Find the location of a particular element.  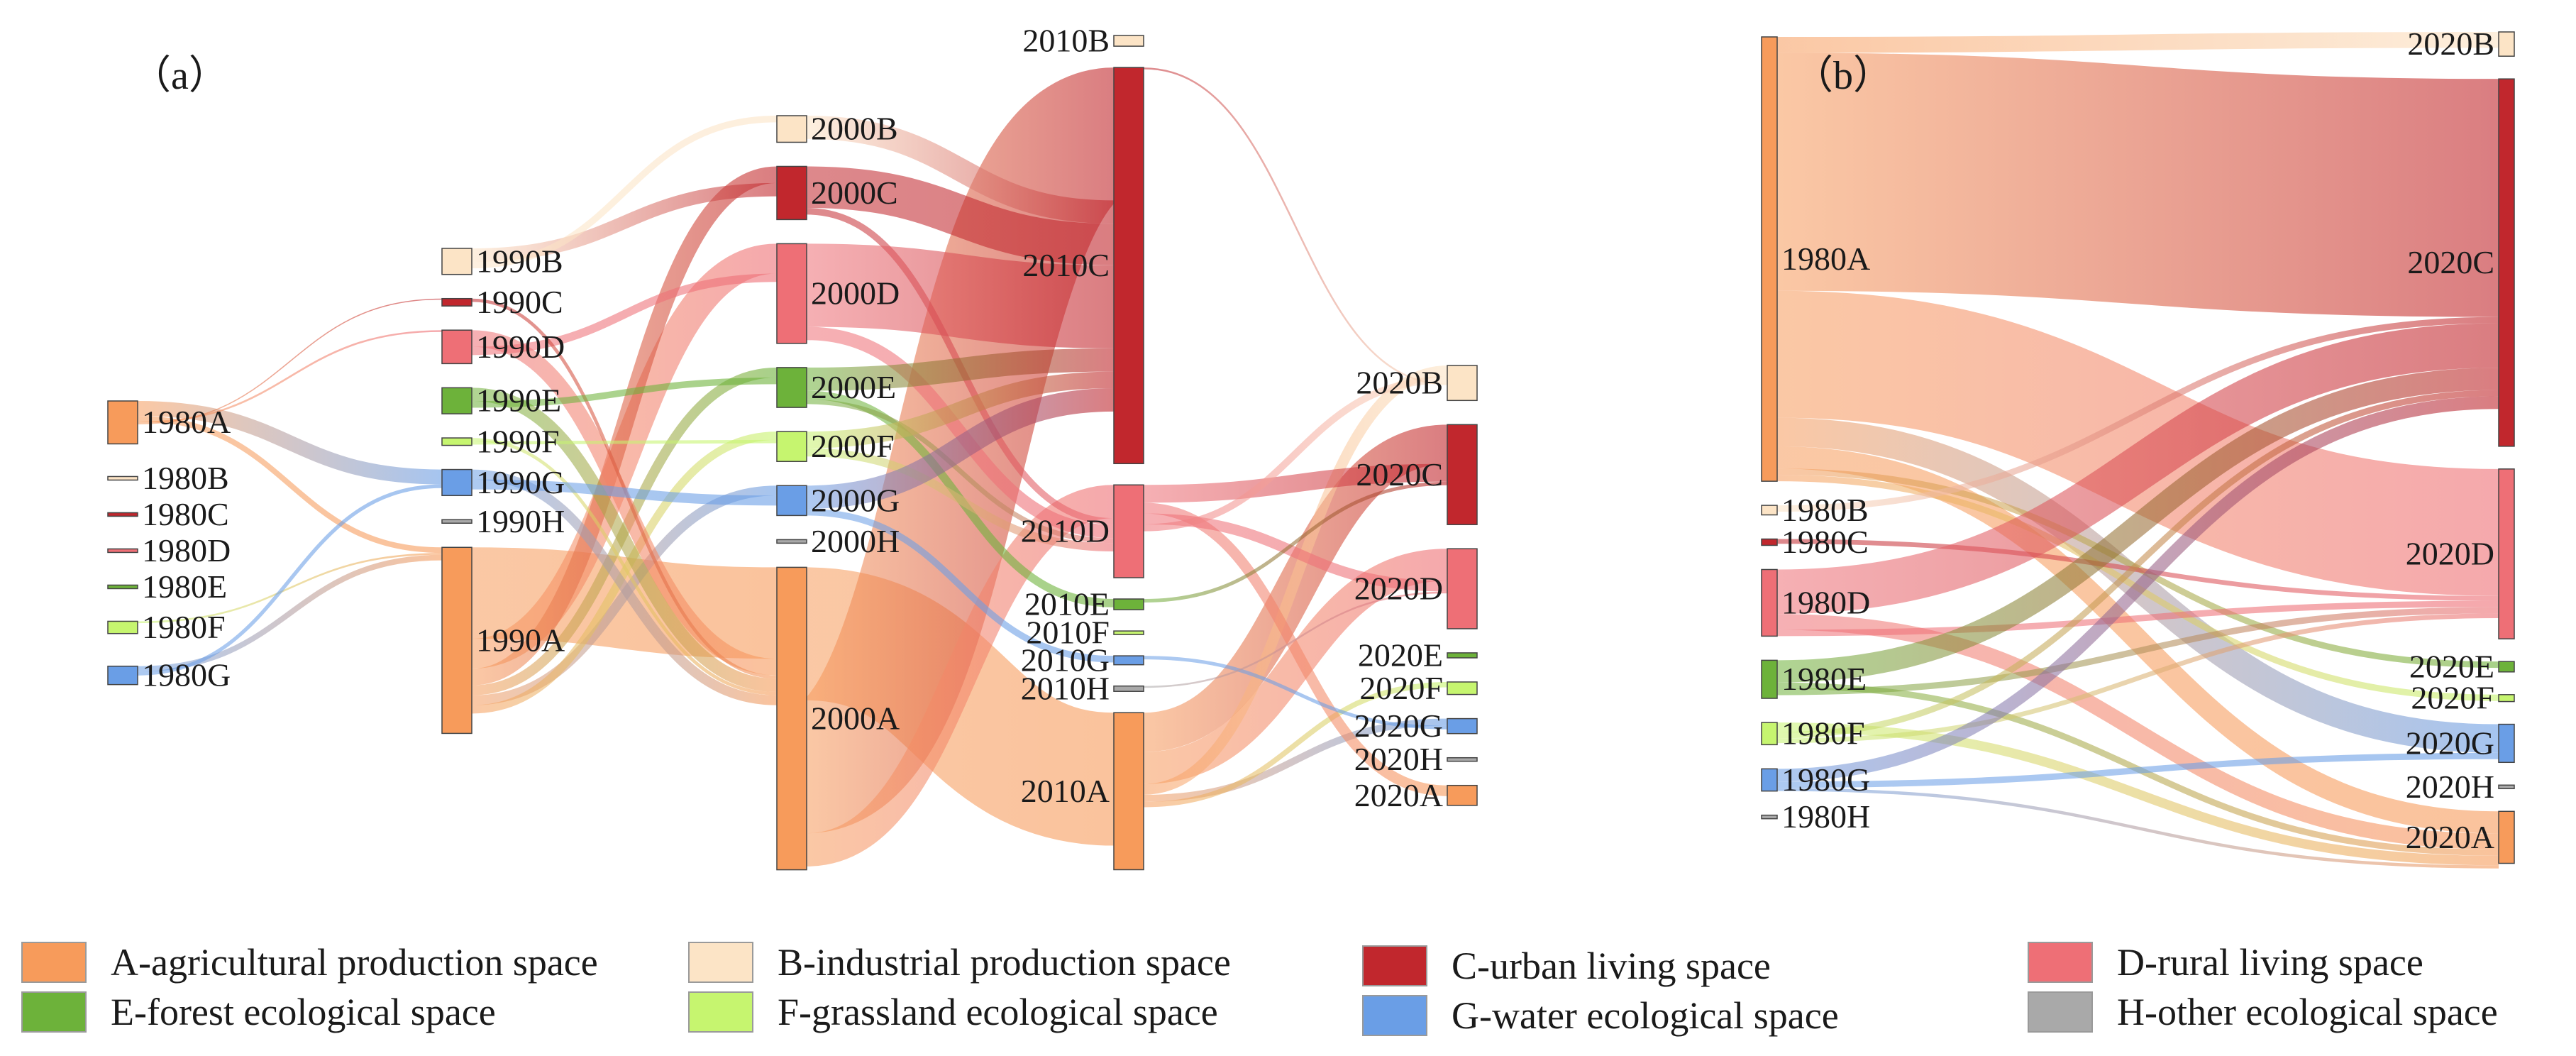

a-label-1980c: 1980C is located at coordinates (185, 514).